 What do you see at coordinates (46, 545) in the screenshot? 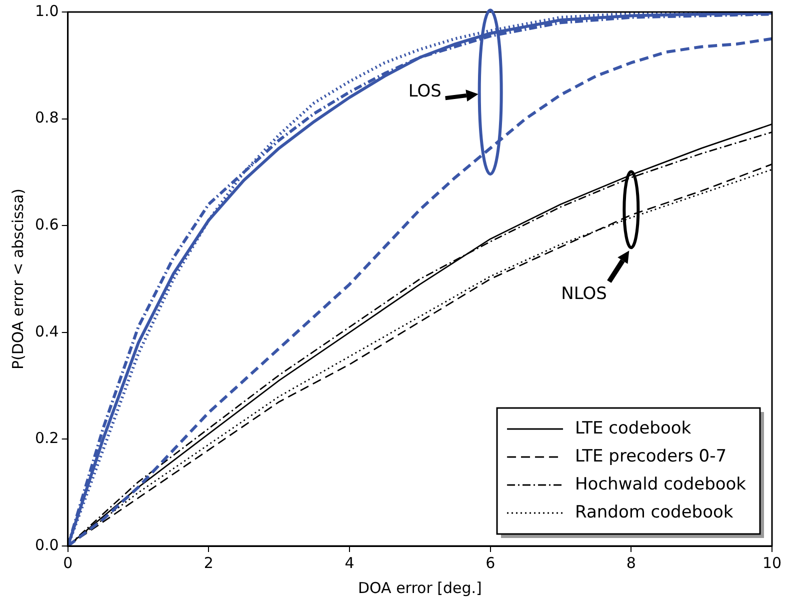
I see `y-tick-label: 0.0` at bounding box center [46, 545].